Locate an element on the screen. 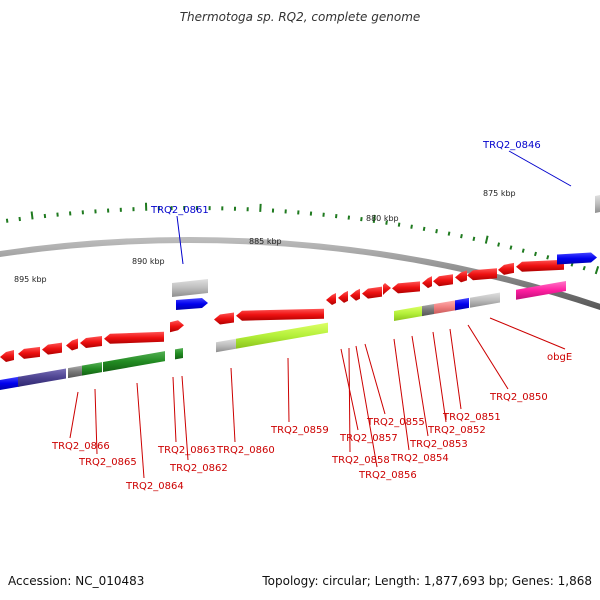 The width and height of the screenshot is (600, 600). scale-label: 885 kbp is located at coordinates (265, 241).